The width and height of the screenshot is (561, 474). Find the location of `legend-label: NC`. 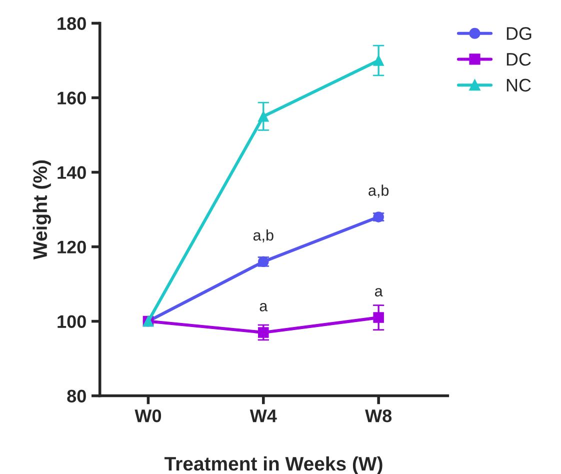

legend-label: NC is located at coordinates (518, 85).